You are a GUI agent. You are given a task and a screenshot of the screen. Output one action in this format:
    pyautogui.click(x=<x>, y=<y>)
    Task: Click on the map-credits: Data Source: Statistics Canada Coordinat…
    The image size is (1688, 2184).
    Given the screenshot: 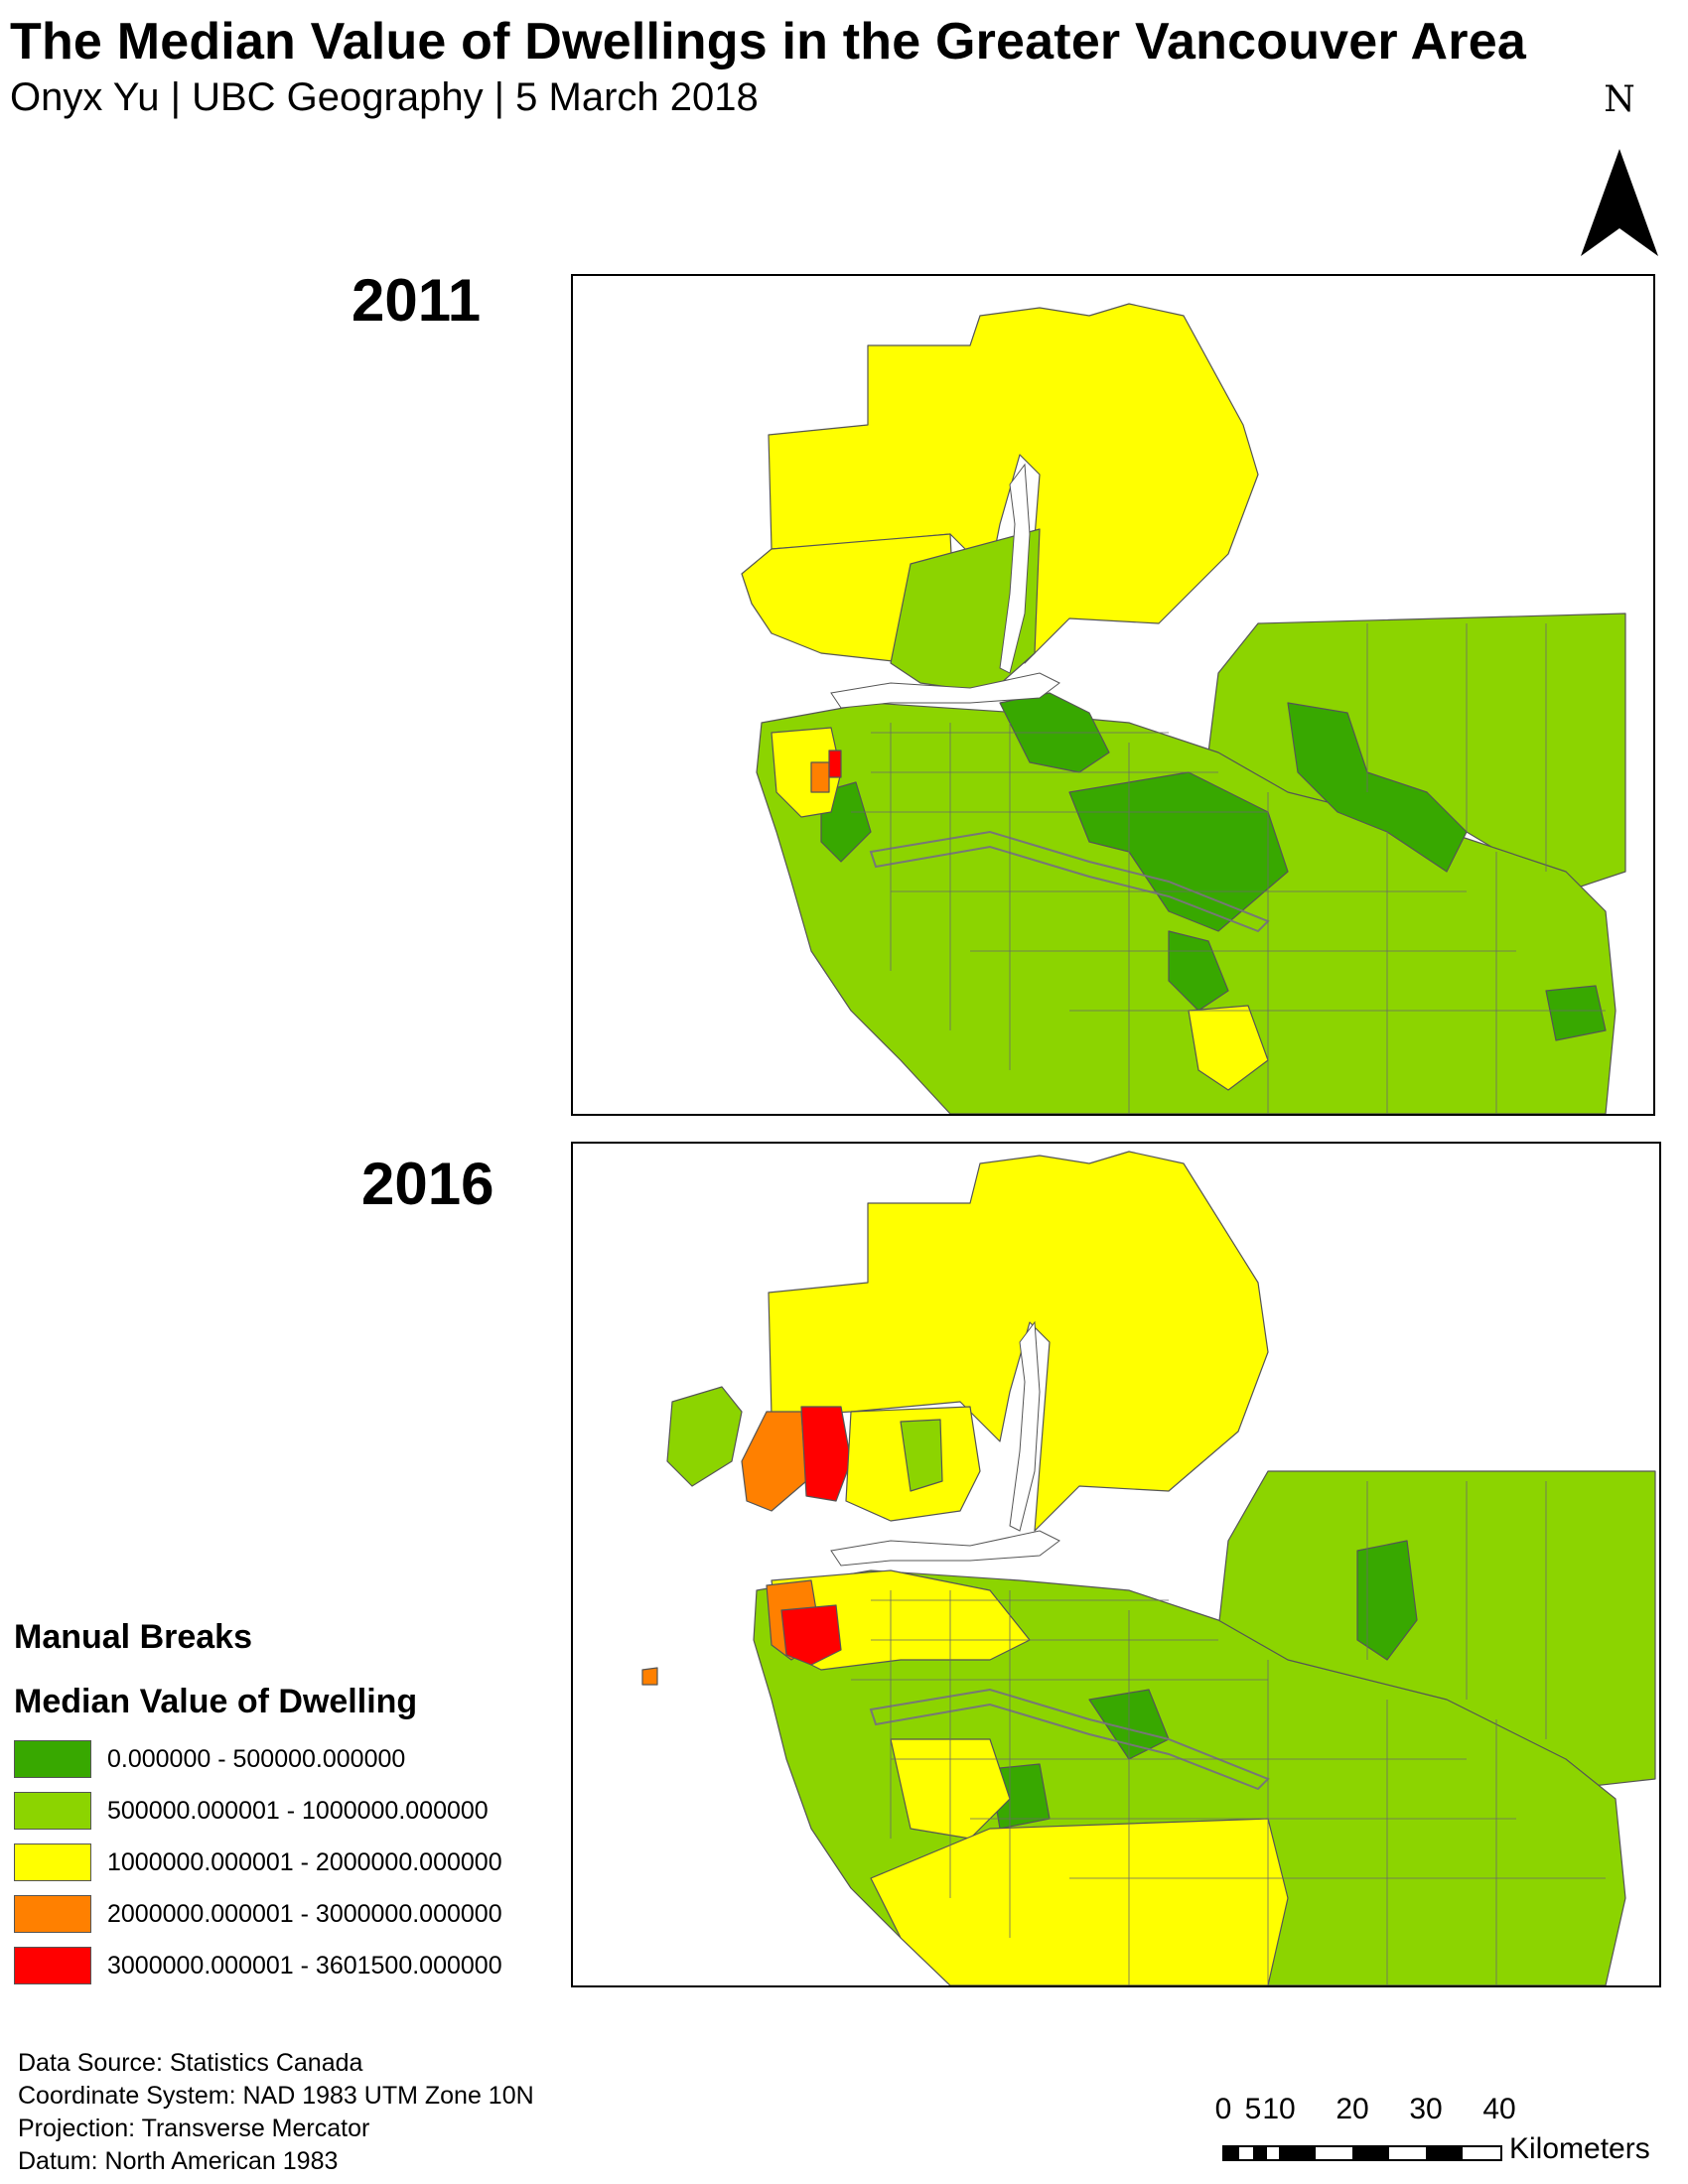 What is the action you would take?
    pyautogui.click(x=276, y=2112)
    